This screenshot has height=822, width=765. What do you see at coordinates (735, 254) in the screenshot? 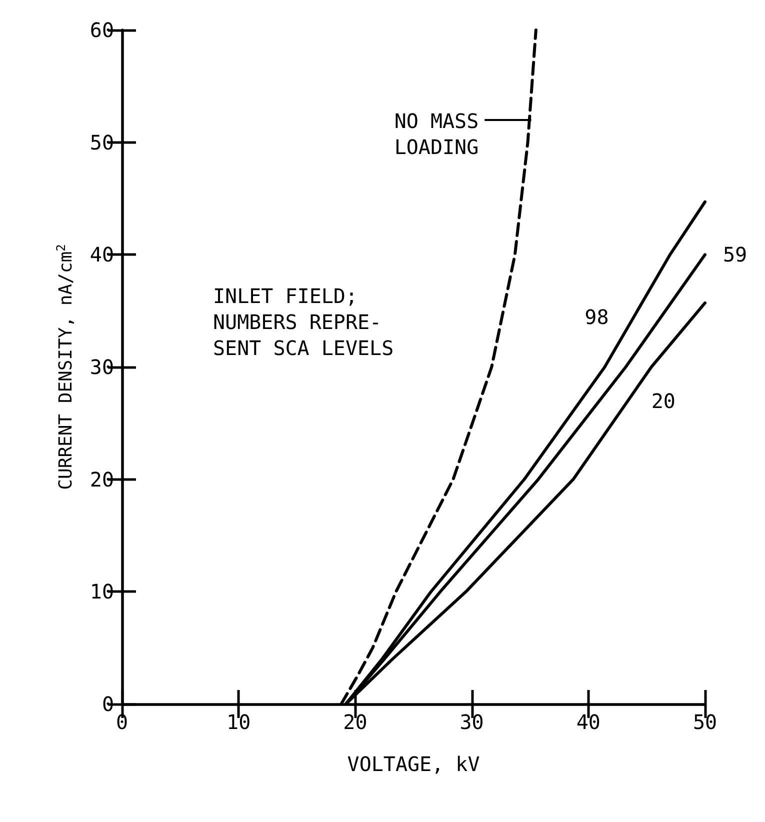
I see `series-label: 59` at bounding box center [735, 254].